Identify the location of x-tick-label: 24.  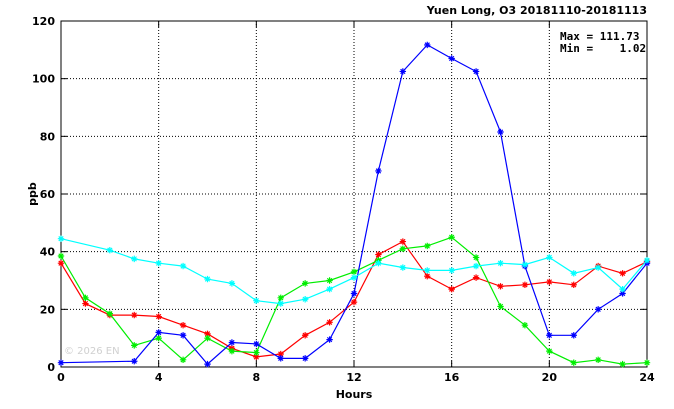
(647, 377).